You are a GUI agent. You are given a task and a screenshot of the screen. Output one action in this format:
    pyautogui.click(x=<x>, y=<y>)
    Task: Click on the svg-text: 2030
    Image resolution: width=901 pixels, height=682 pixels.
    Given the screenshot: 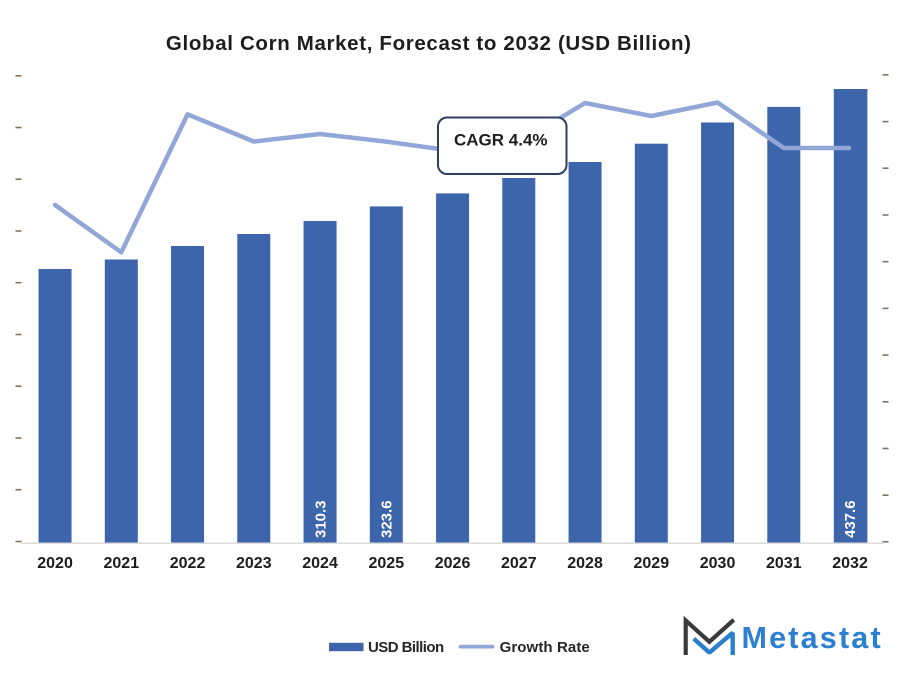 What is the action you would take?
    pyautogui.click(x=718, y=563)
    